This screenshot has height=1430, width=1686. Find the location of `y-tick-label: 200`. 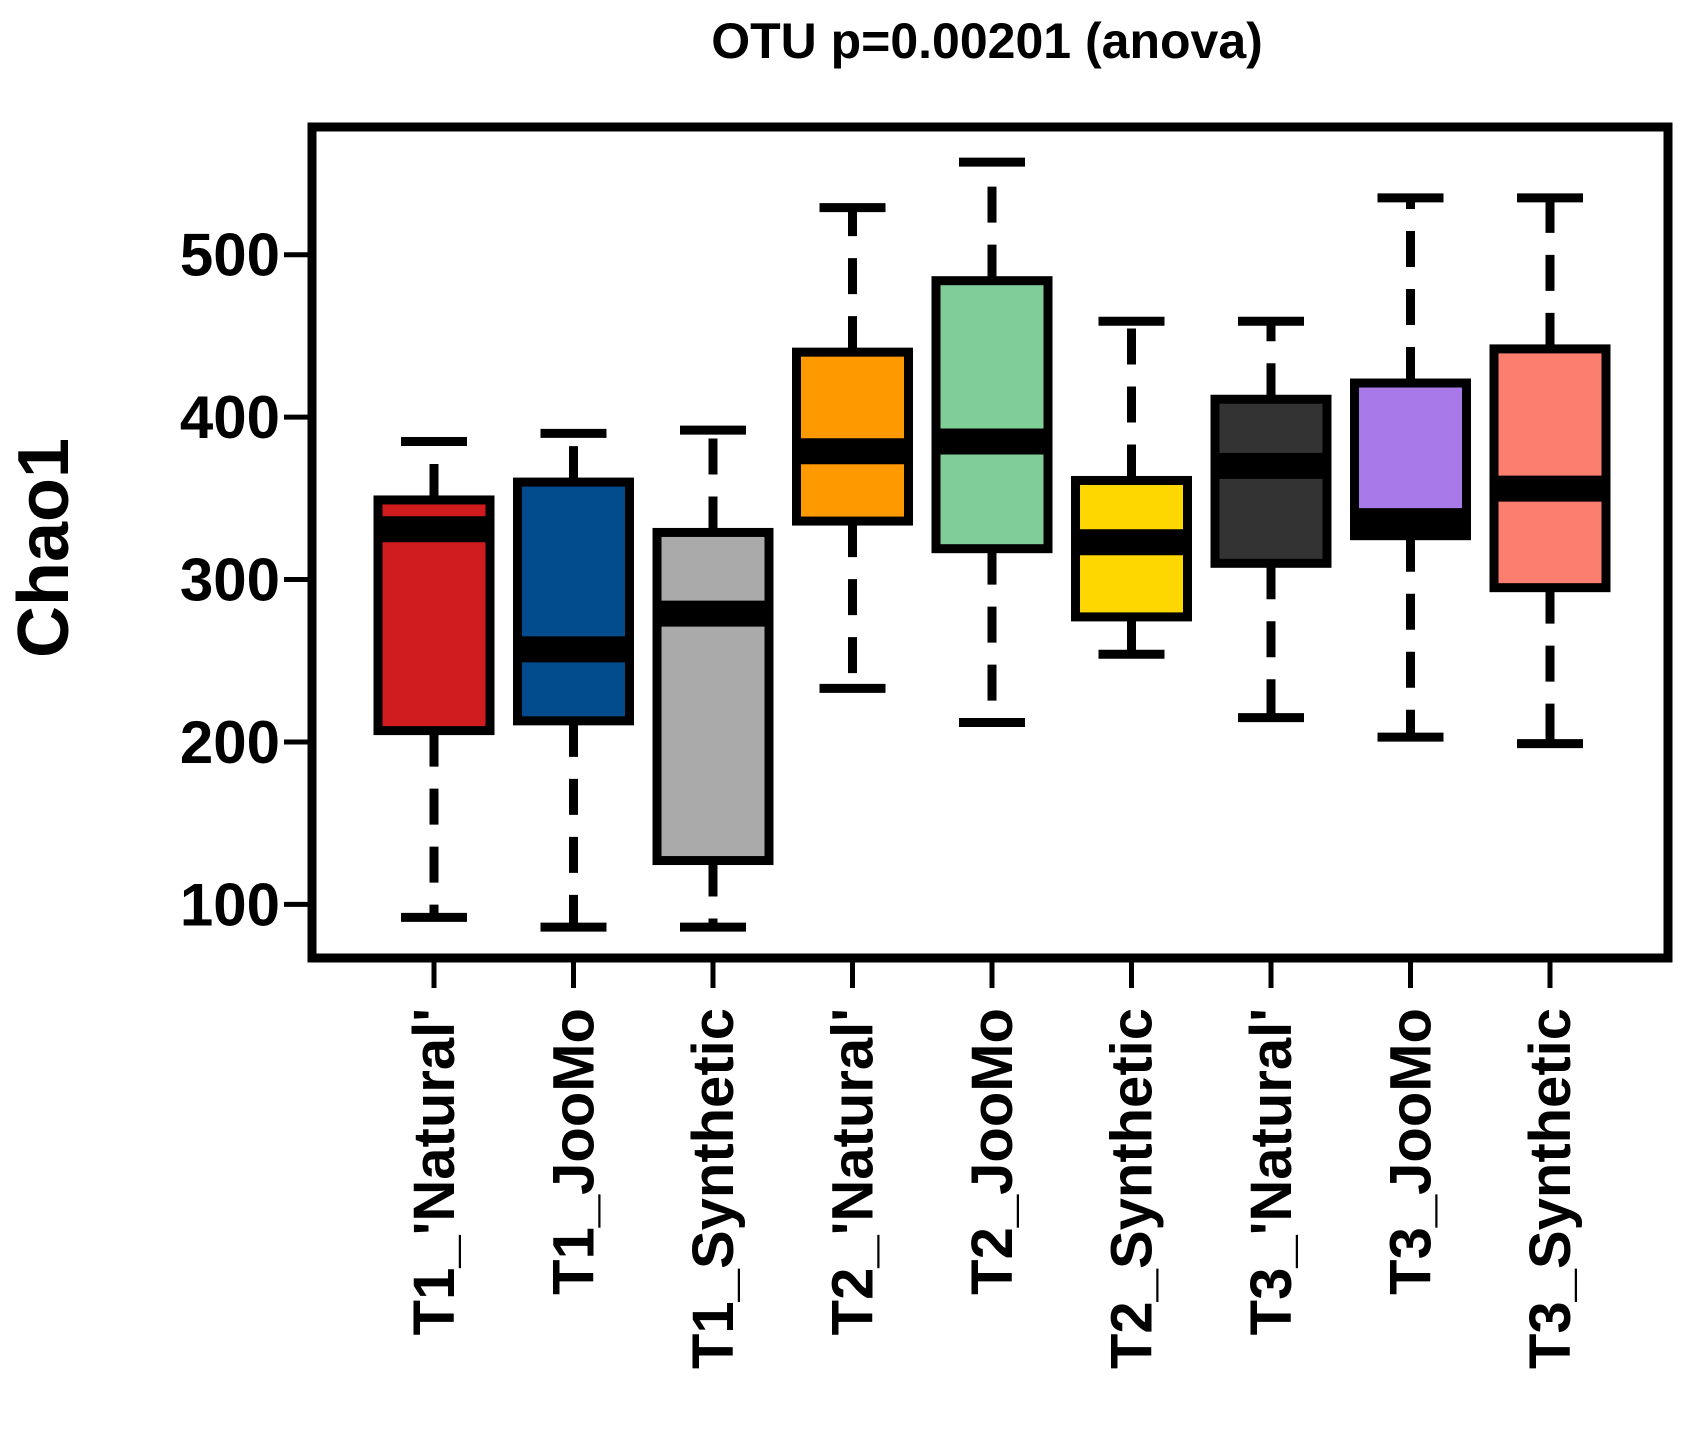

y-tick-label: 200 is located at coordinates (230, 742).